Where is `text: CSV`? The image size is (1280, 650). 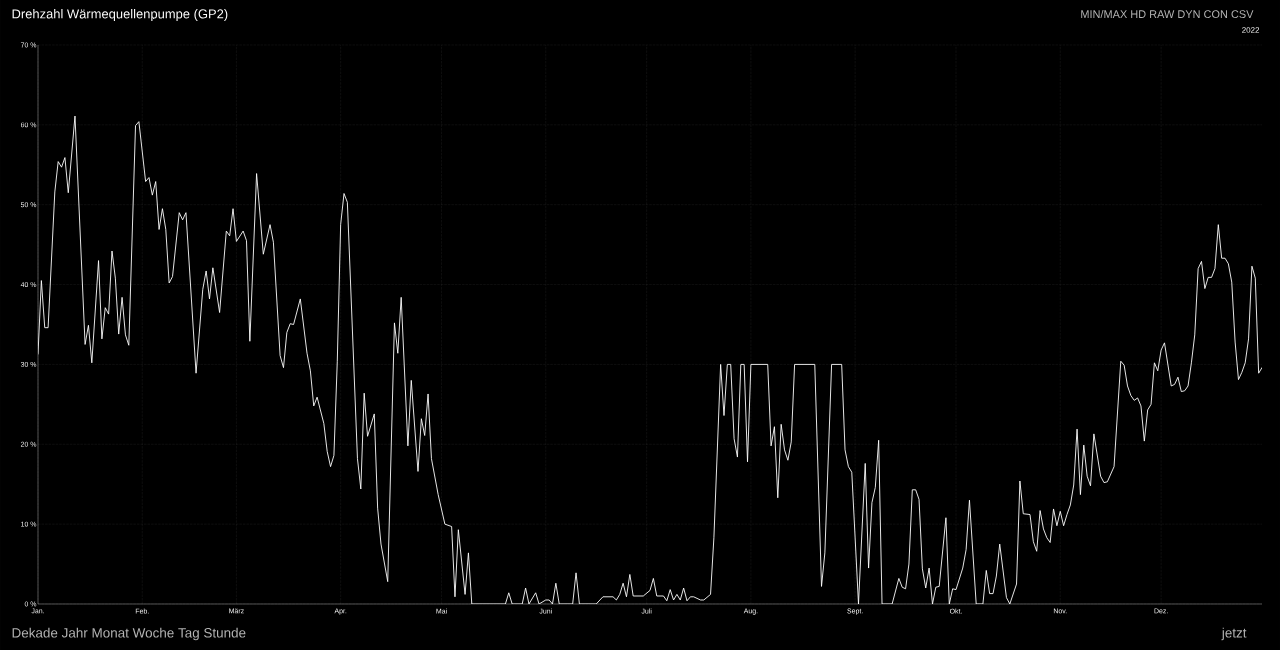 text: CSV is located at coordinates (1242, 14).